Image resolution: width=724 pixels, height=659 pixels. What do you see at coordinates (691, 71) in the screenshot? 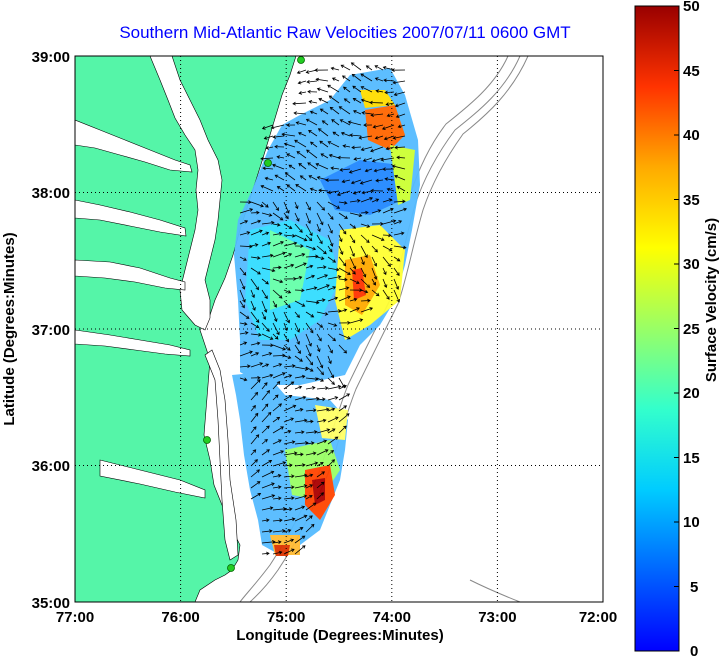
I see `colorbar-tick-label: 45` at bounding box center [691, 71].